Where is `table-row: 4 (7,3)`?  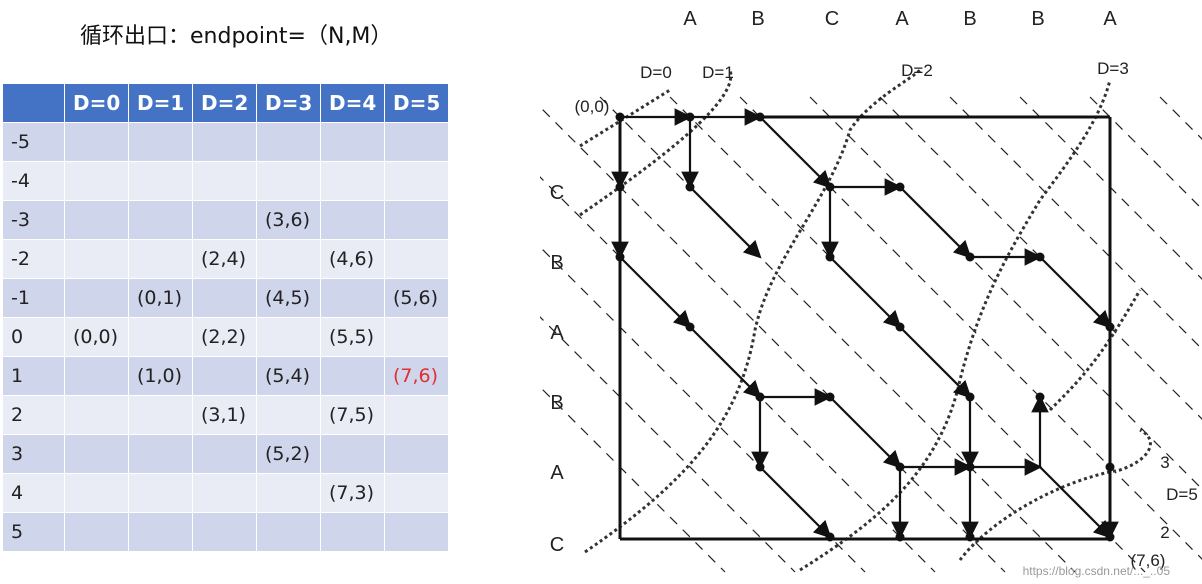 table-row: 4 (7,3) is located at coordinates (225, 493).